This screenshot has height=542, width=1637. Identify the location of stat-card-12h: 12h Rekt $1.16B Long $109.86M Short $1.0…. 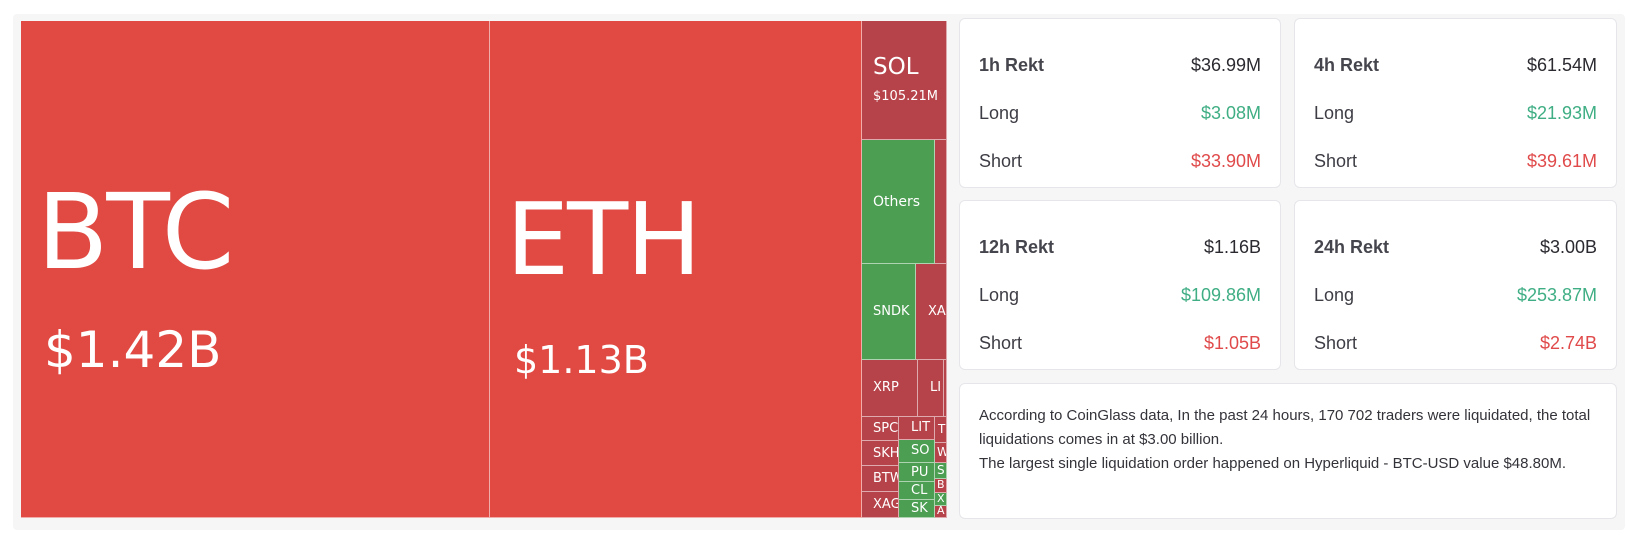
(1120, 285).